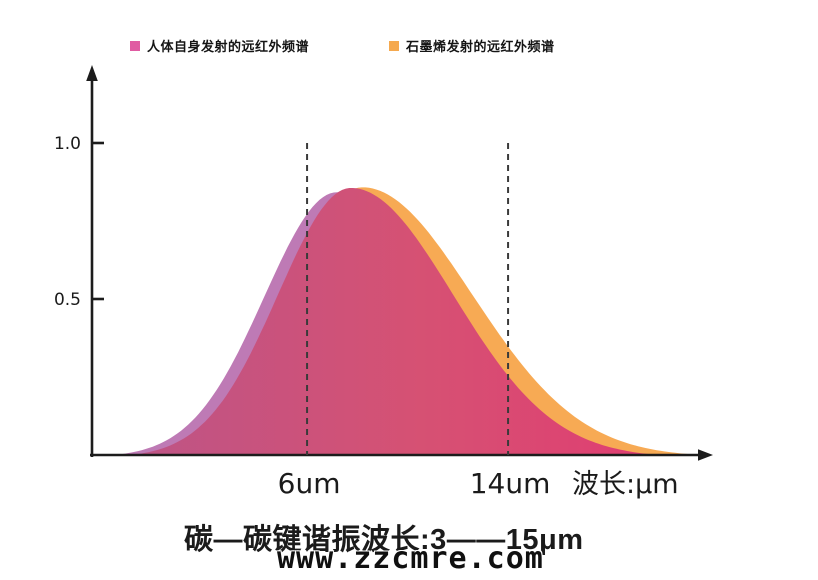 The image size is (818, 580). What do you see at coordinates (394, 45) in the screenshot?
I see `graphene-spectrum-swatch` at bounding box center [394, 45].